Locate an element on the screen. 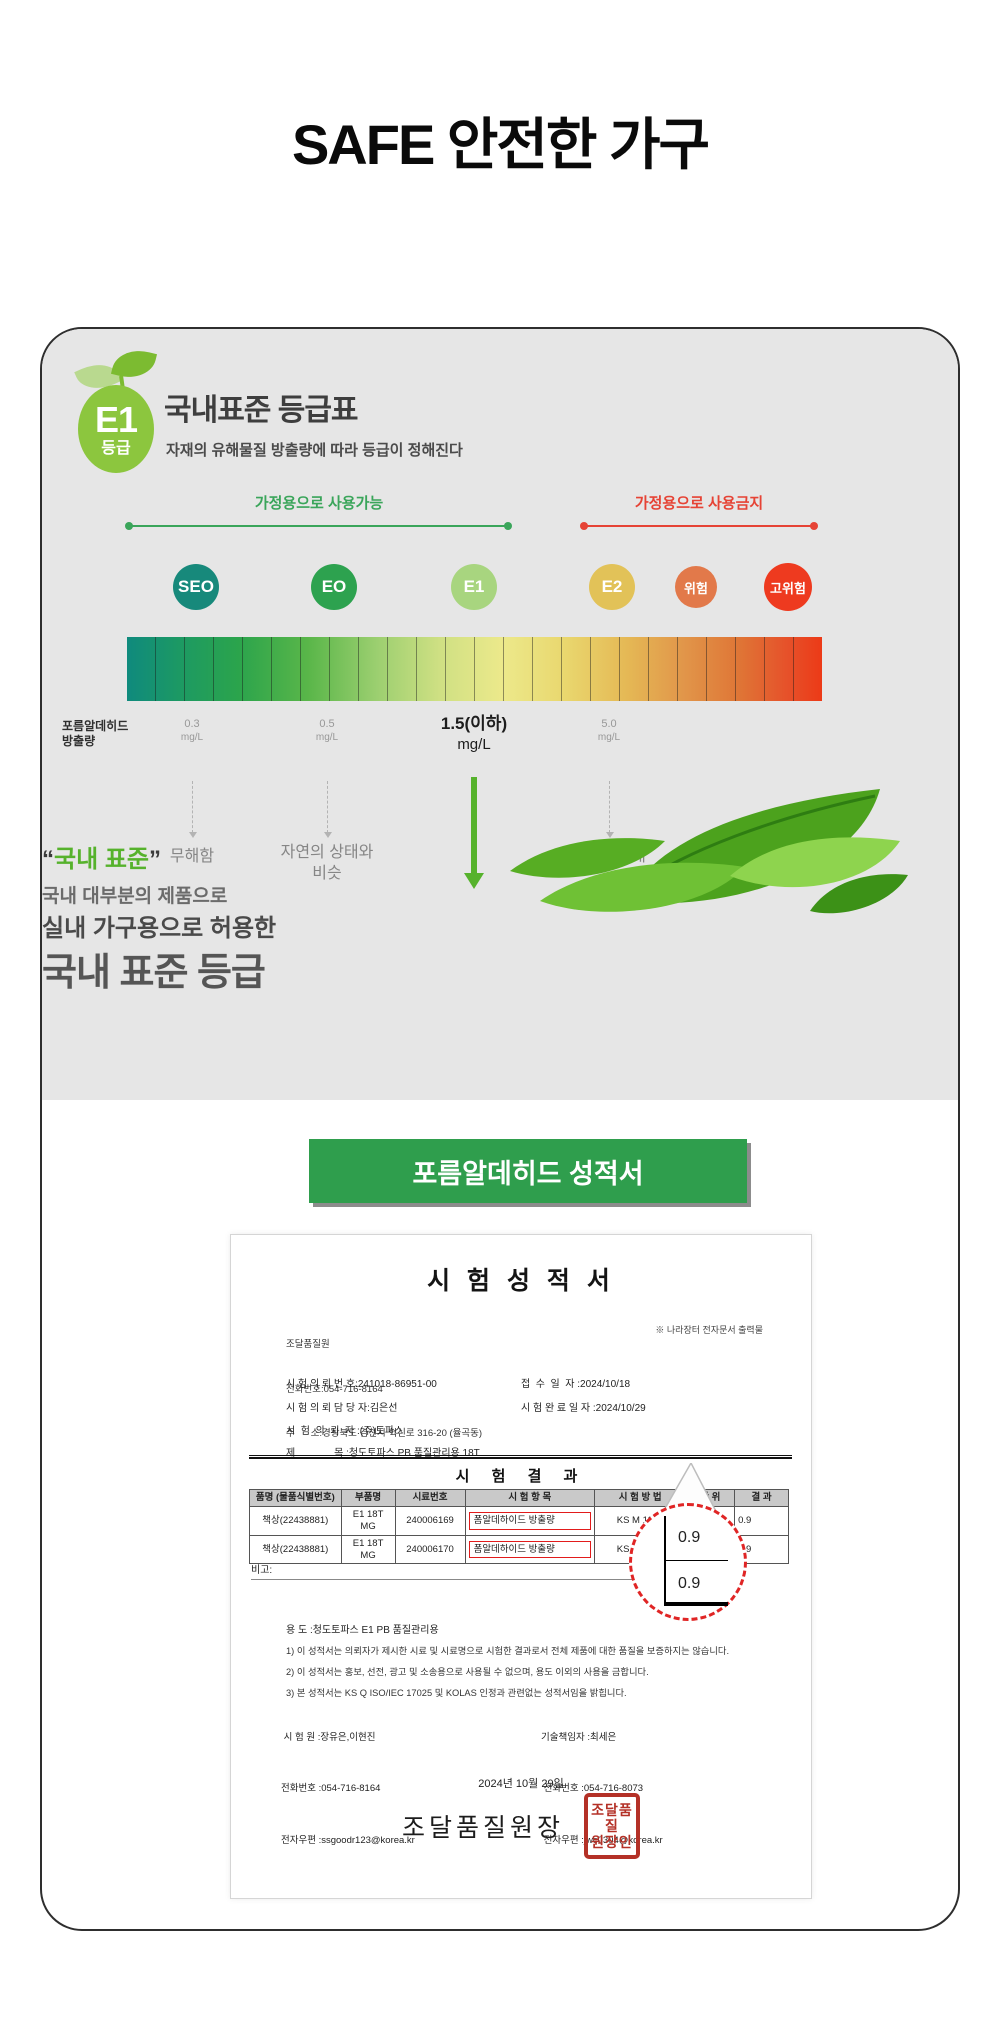 The width and height of the screenshot is (1000, 2037). tick-desc-natural: 자연의 상태와 비슷 is located at coordinates (327, 863).